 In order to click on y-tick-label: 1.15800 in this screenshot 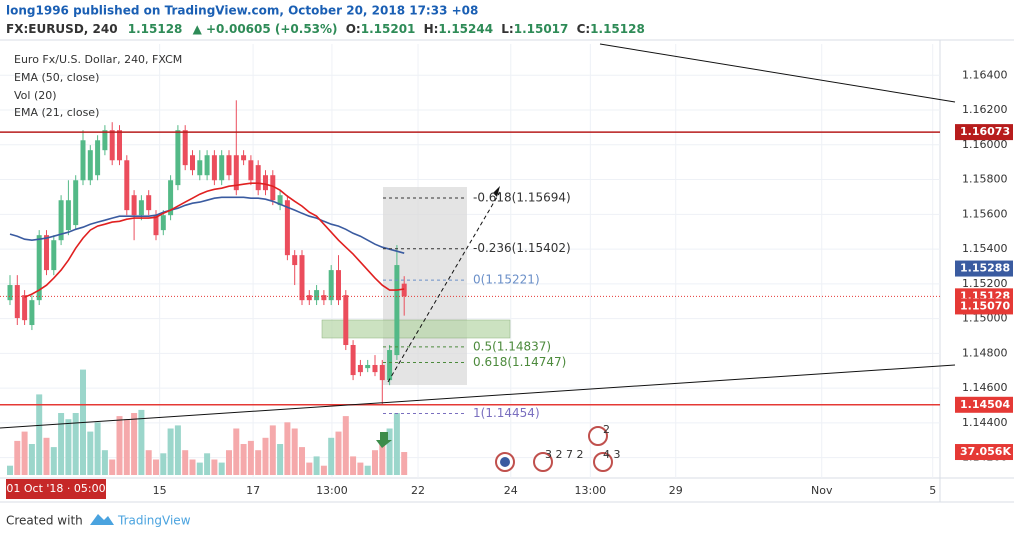, I will do `click(985, 179)`.